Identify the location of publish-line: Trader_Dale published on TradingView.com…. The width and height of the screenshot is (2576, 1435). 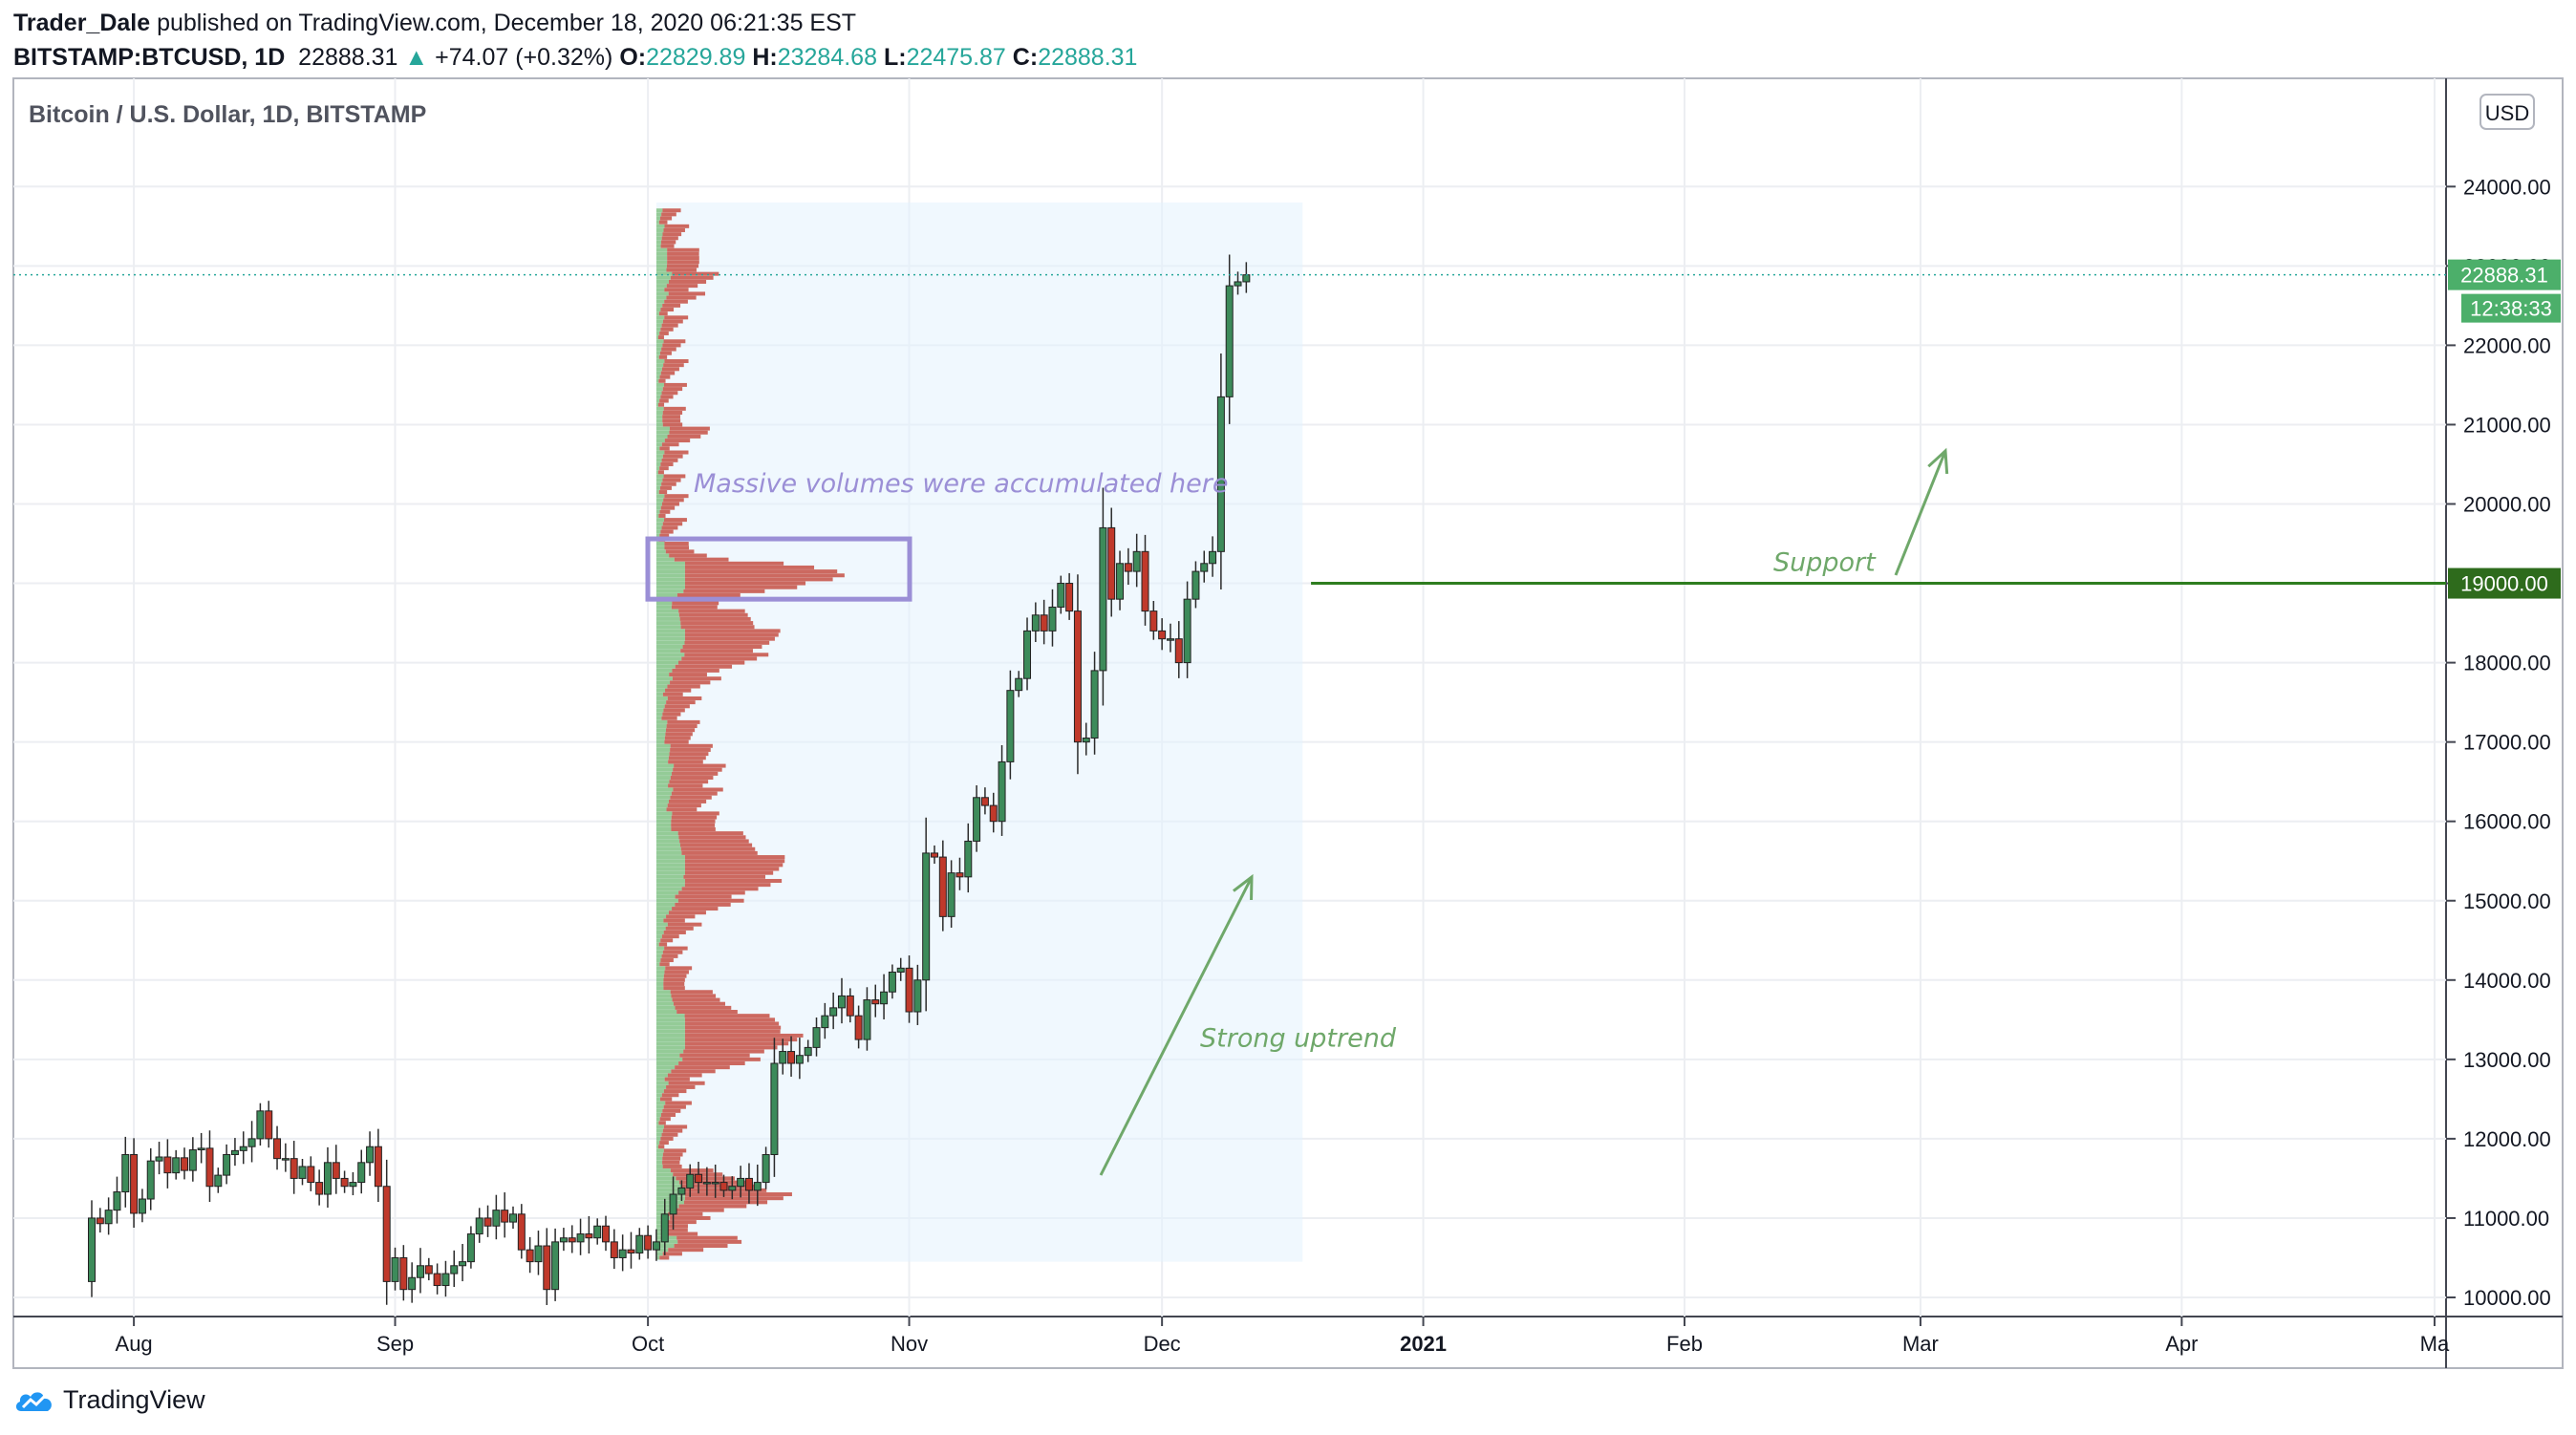
(575, 23).